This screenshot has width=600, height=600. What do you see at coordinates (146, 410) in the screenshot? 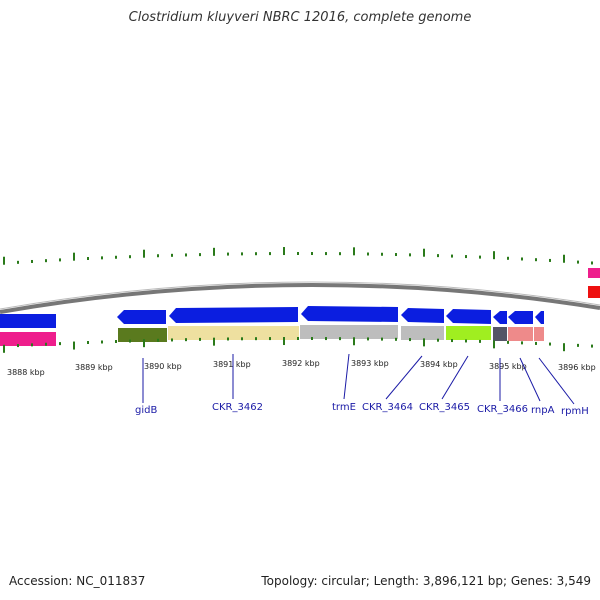
I see `gene-label-gidB: gidB` at bounding box center [146, 410].